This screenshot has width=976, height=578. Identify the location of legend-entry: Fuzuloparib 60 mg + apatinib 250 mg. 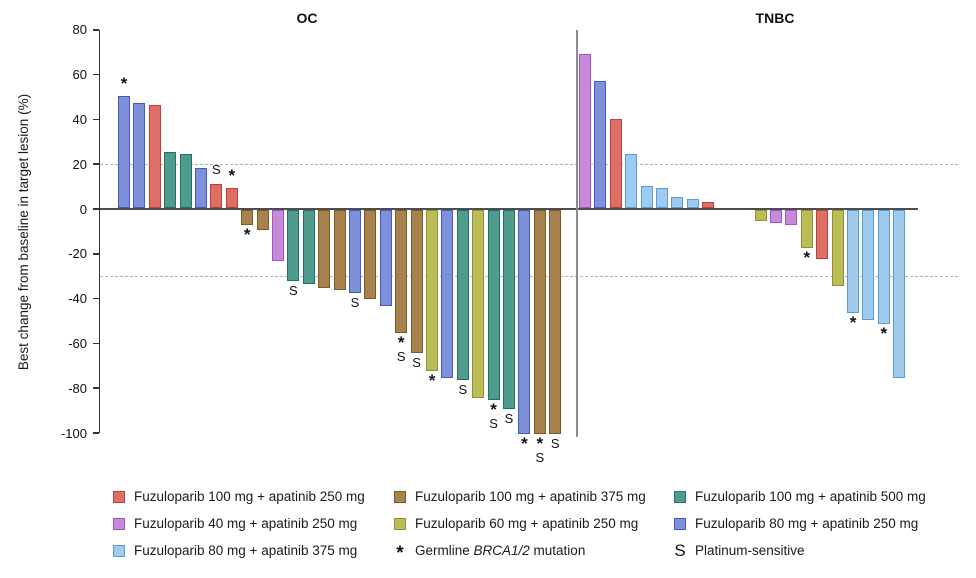
(520, 523).